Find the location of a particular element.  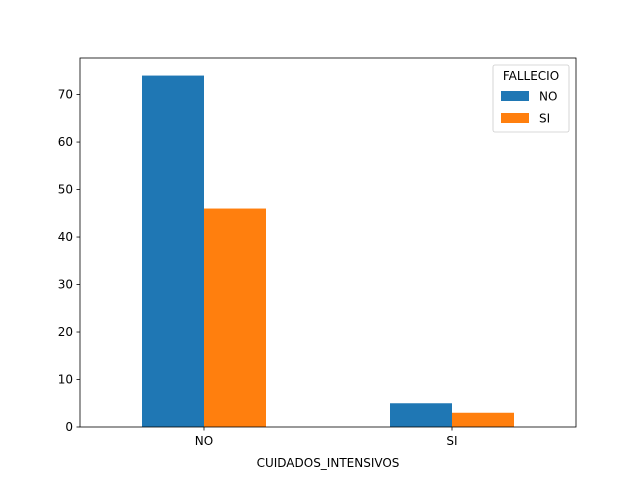

y-tick-label: 50 is located at coordinates (65, 190).